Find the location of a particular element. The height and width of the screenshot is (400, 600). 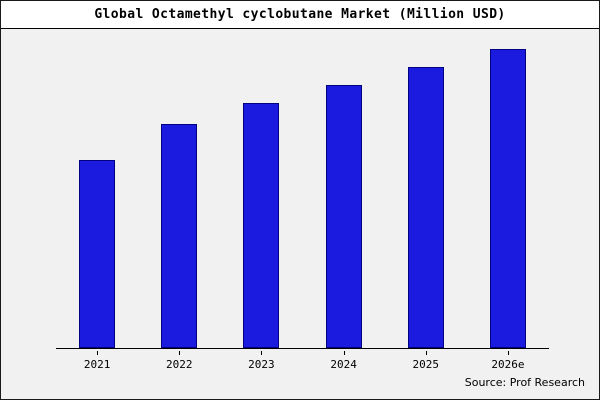

x-tick-text: 2024 is located at coordinates (343, 364).